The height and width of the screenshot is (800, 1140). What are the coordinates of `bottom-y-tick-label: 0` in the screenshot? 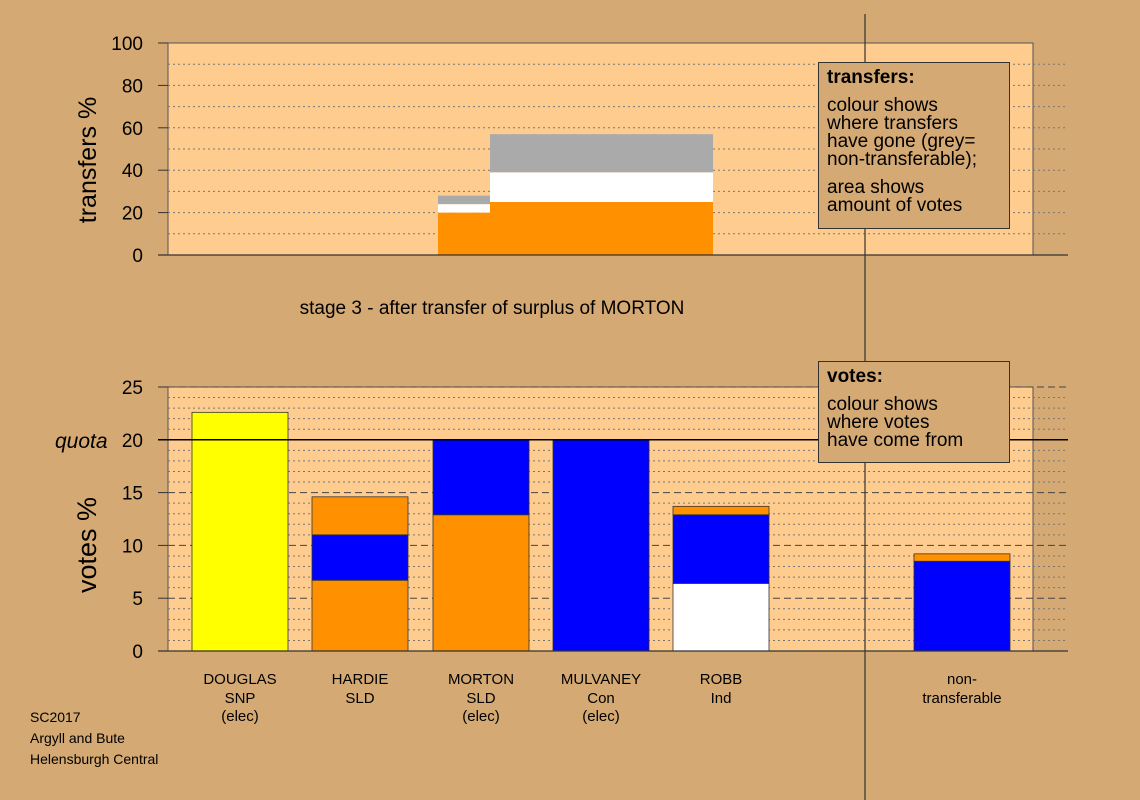 It's located at (137, 652).